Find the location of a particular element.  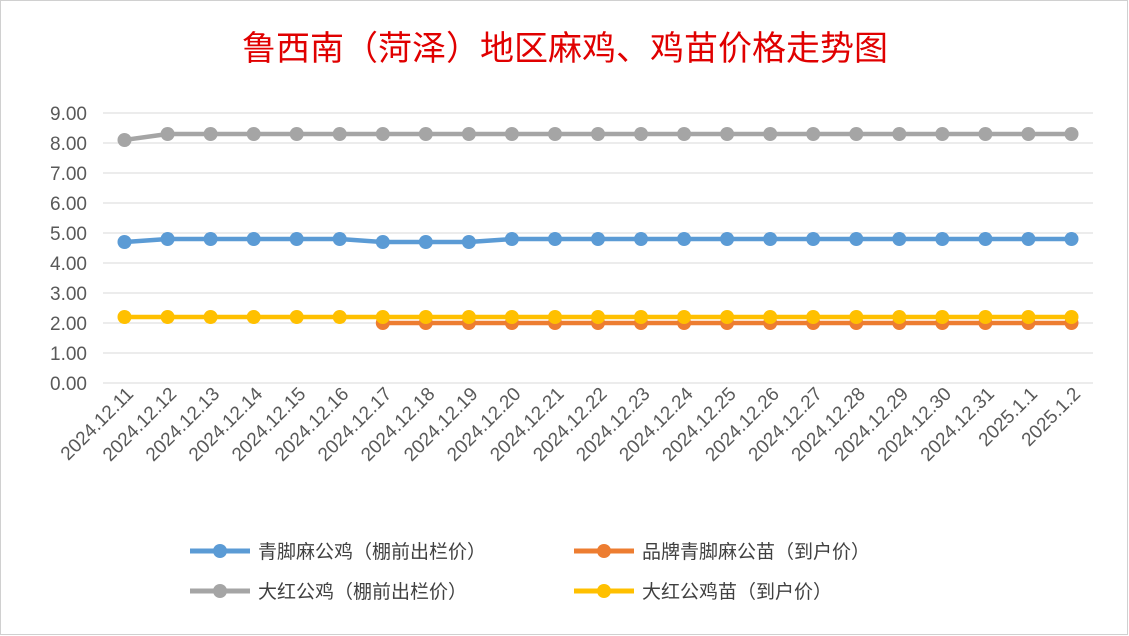

y-tick-label: 1.00 is located at coordinates (68, 354).